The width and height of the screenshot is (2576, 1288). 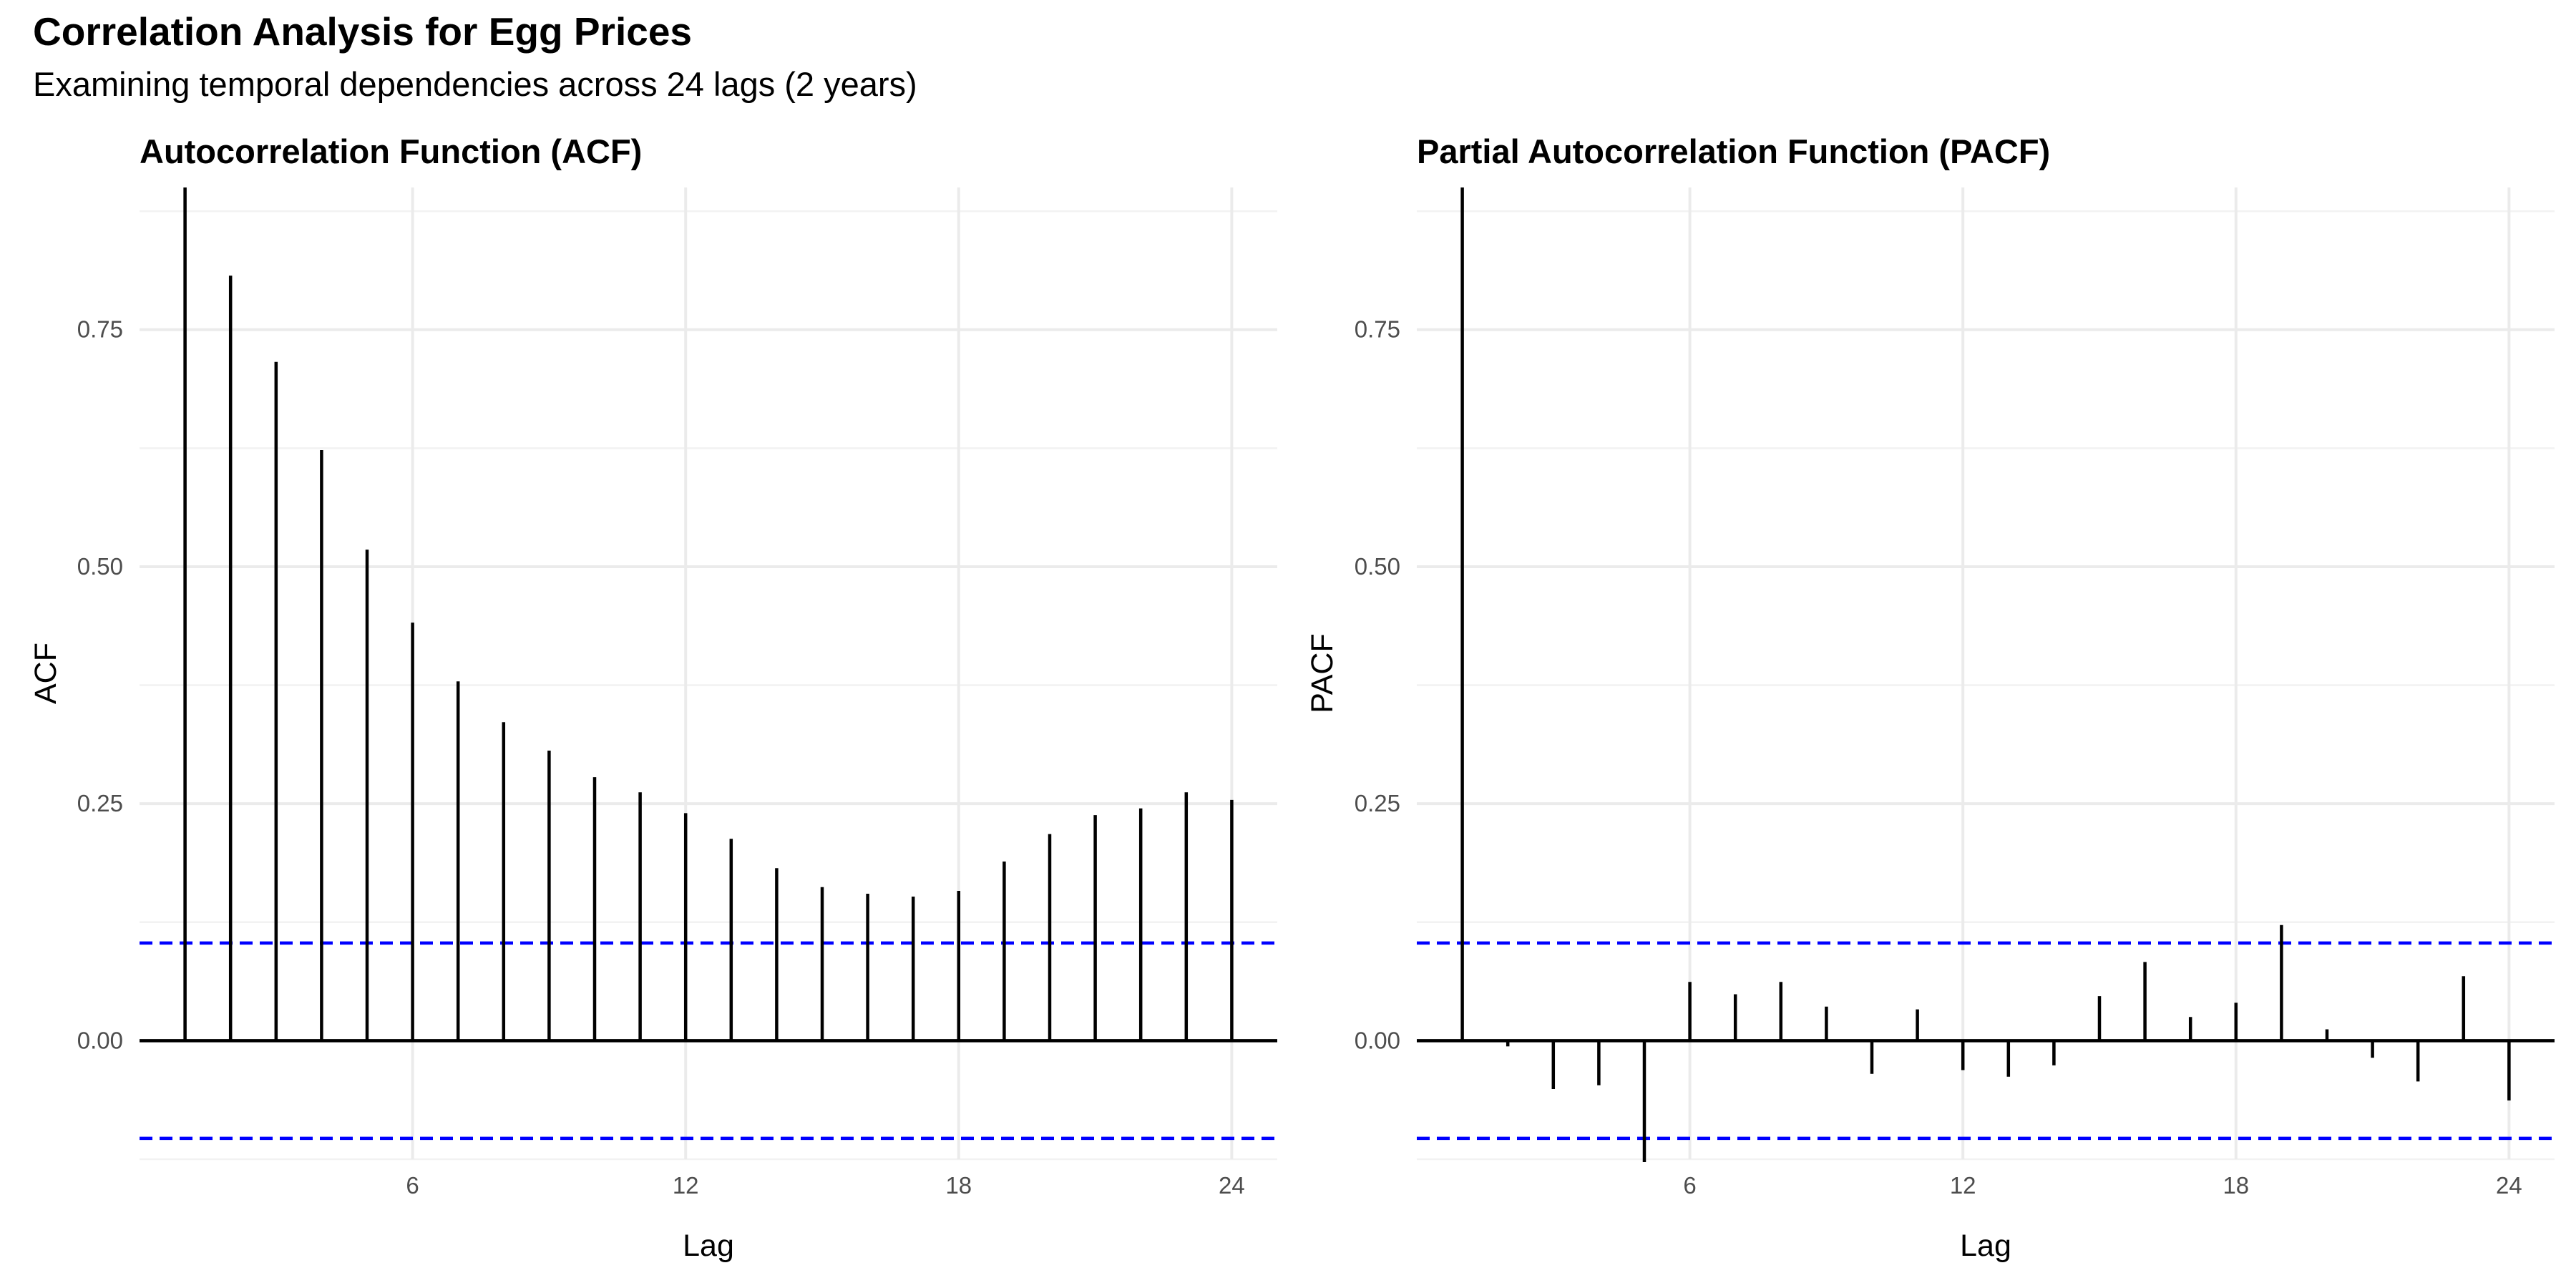 What do you see at coordinates (1232, 1185) in the screenshot?
I see `acf-x-tick-label: 24` at bounding box center [1232, 1185].